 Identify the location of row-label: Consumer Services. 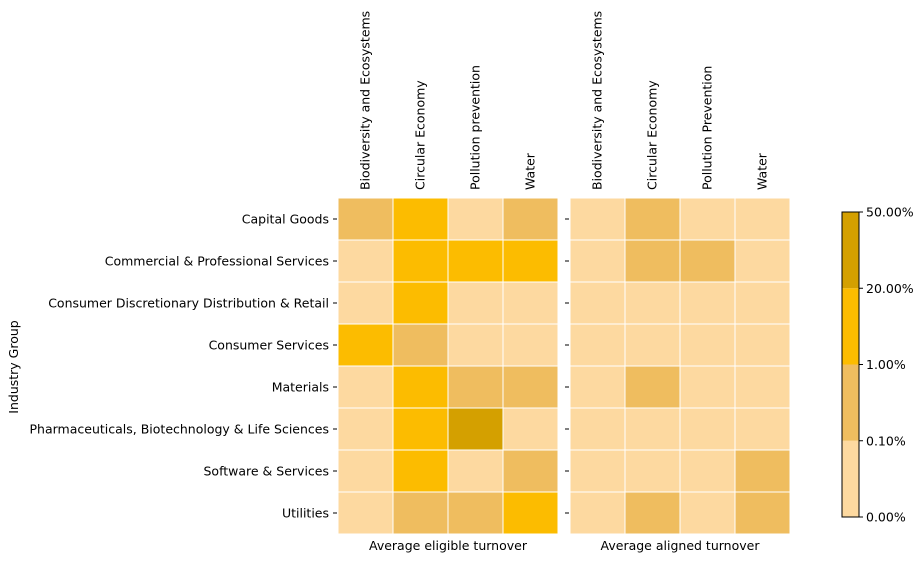
(269, 345).